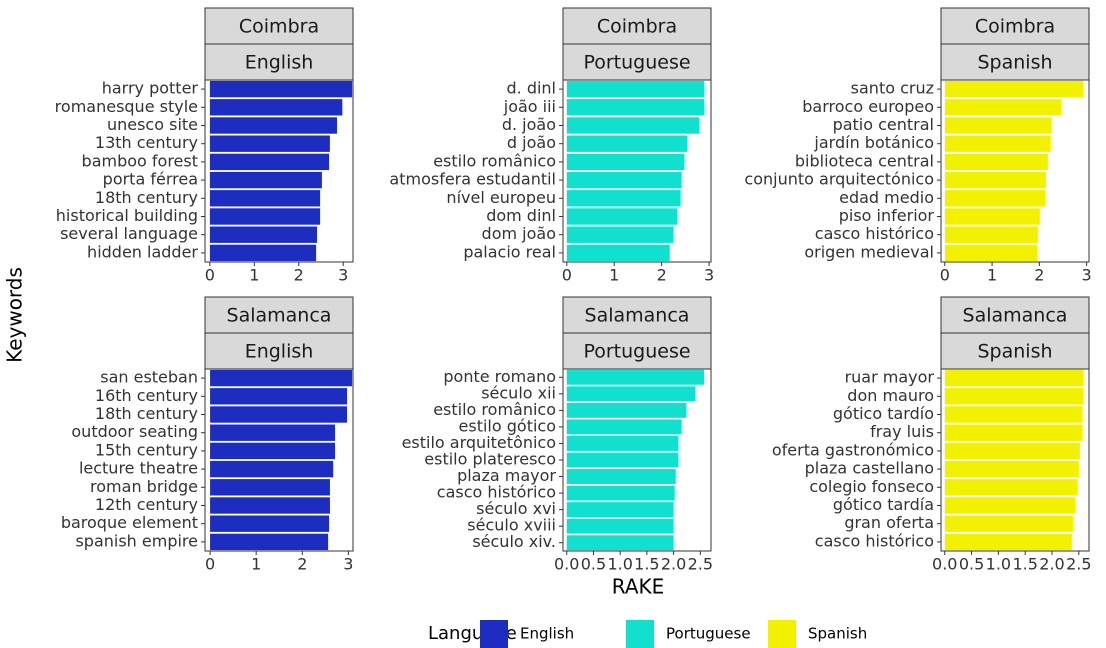 This screenshot has height=648, width=1106. What do you see at coordinates (892, 88) in the screenshot?
I see `y-tick-label: santo cruz` at bounding box center [892, 88].